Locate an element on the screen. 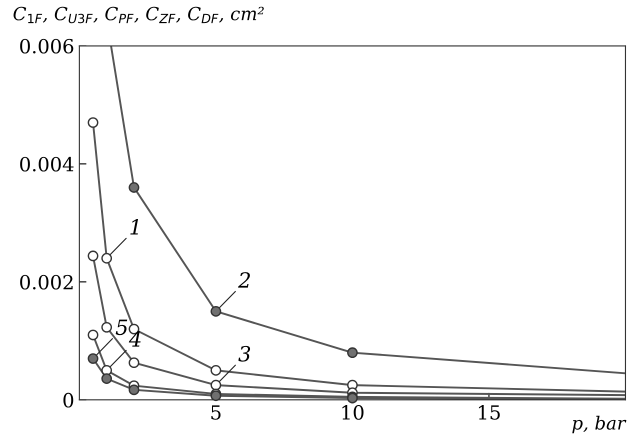 The height and width of the screenshot is (437, 635). x-tick-label: 15 is located at coordinates (489, 412).